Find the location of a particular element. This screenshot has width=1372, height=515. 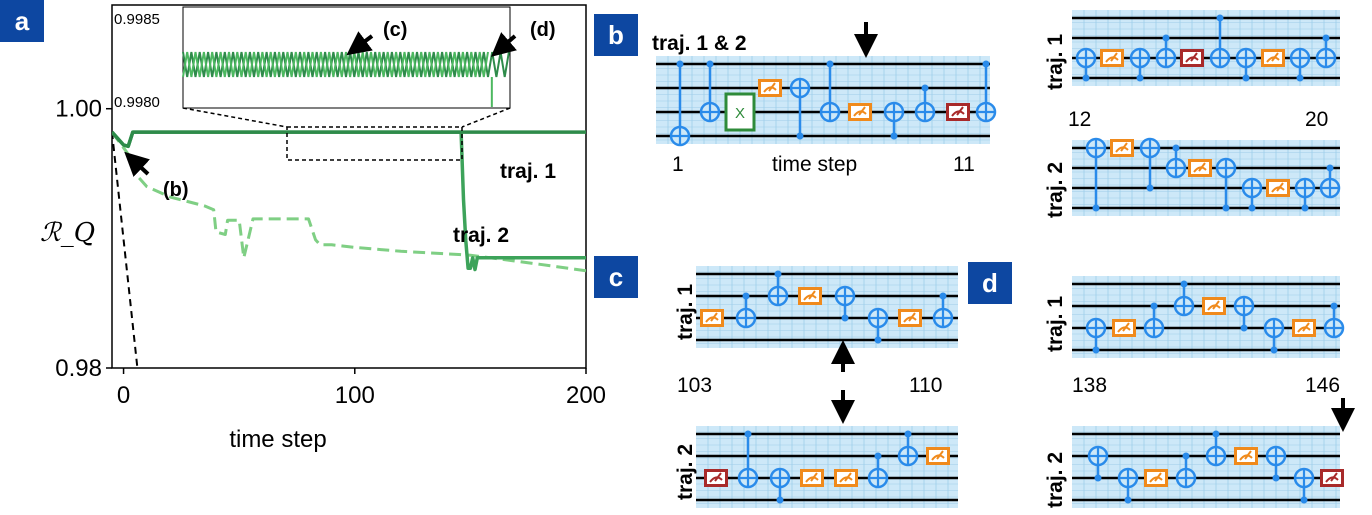

zoom-line-left is located at coordinates (235, 117).